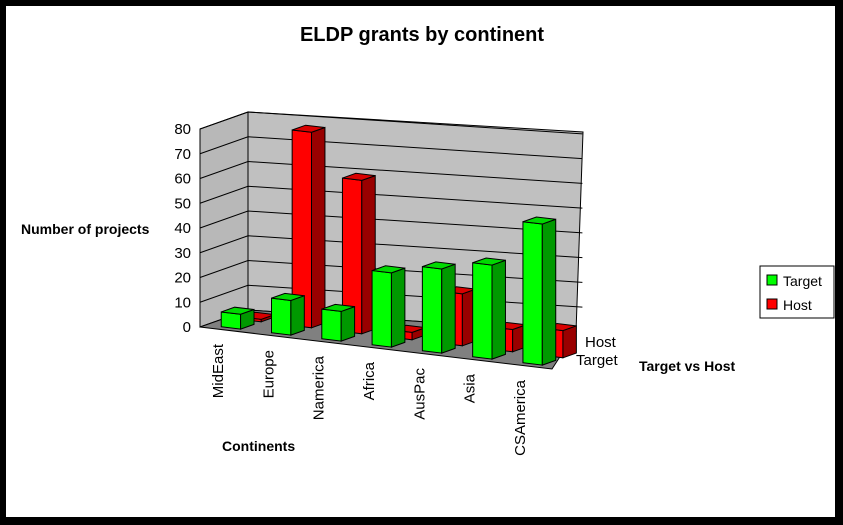  What do you see at coordinates (338, 322) in the screenshot?
I see `bar-target-Namerica` at bounding box center [338, 322].